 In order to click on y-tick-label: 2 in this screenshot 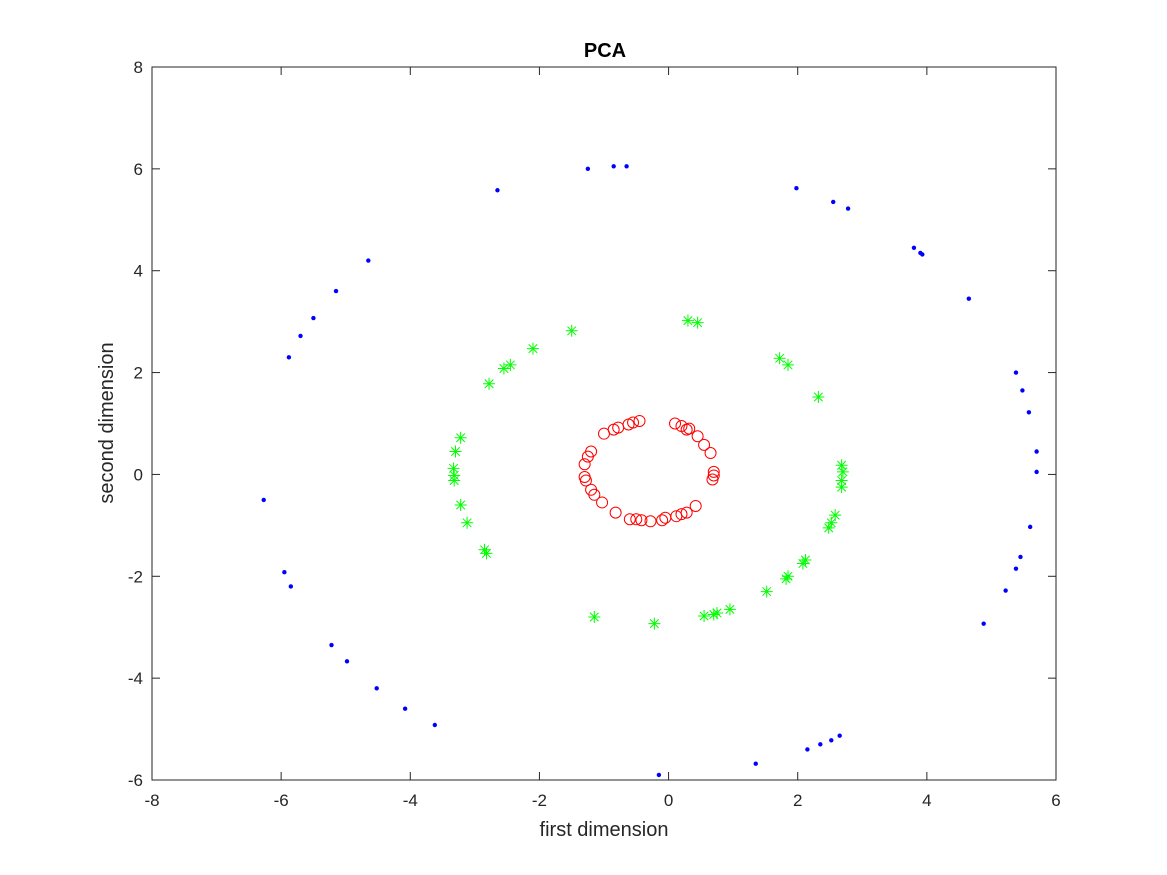, I will do `click(138, 373)`.